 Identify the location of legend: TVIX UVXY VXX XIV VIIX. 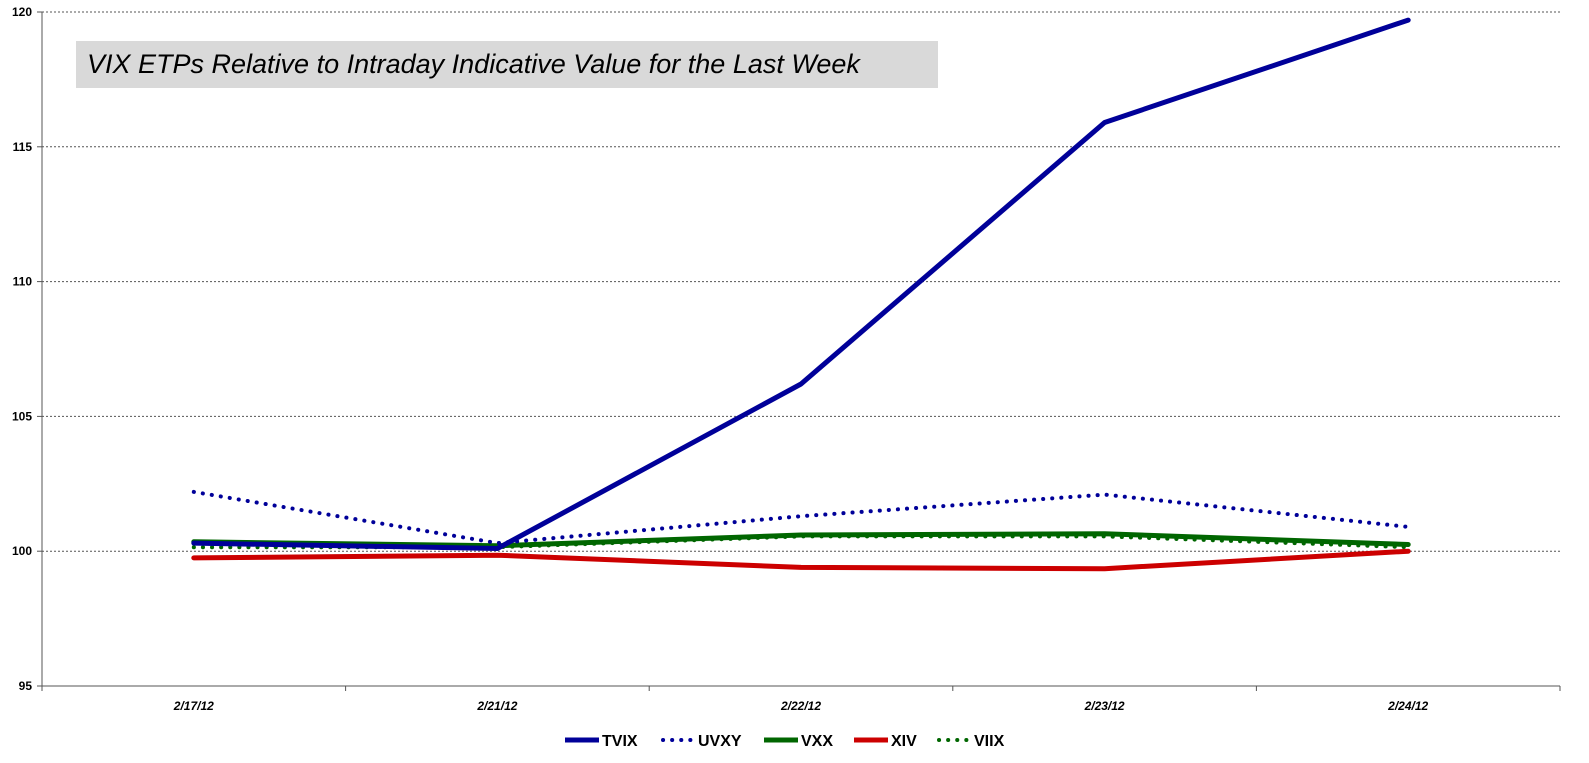
(785, 741).